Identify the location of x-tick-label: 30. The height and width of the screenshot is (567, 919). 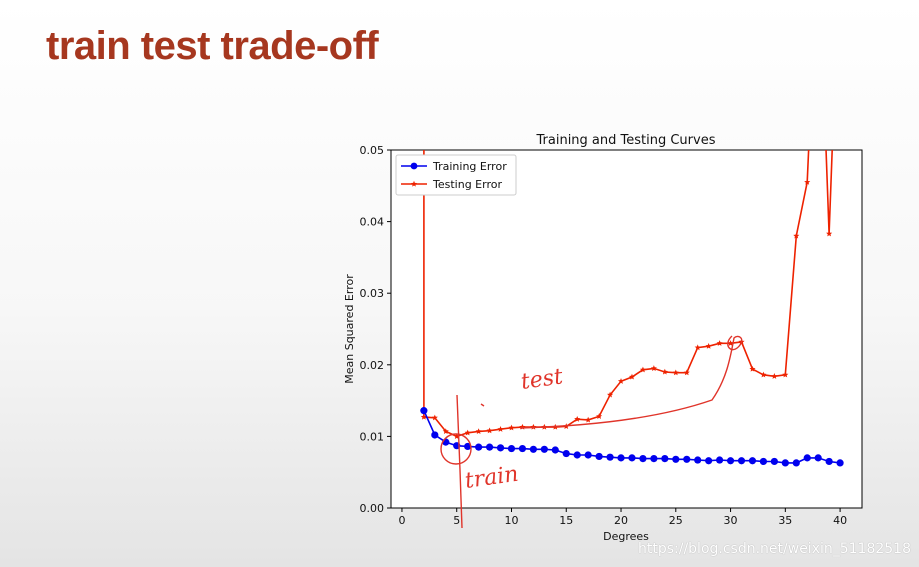
(731, 520).